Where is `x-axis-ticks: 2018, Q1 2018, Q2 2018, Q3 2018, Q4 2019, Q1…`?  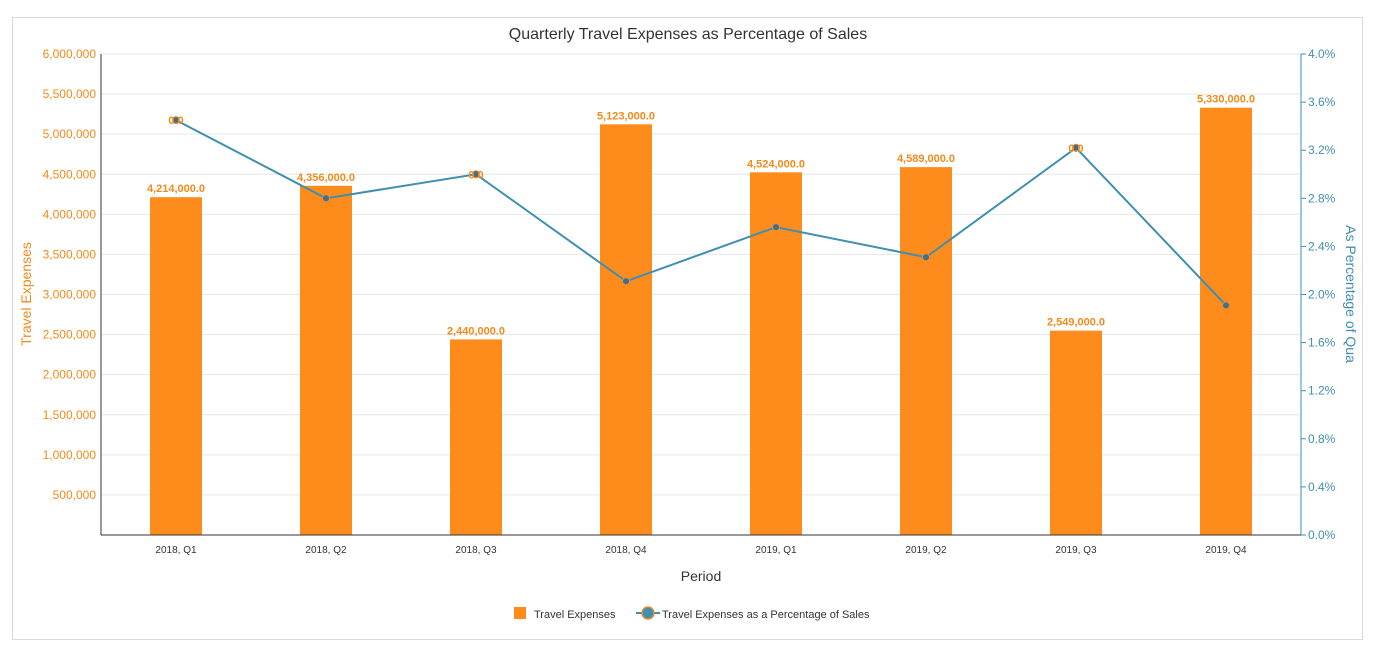 x-axis-ticks: 2018, Q1 2018, Q2 2018, Q3 2018, Q4 2019, Q1… is located at coordinates (701, 550).